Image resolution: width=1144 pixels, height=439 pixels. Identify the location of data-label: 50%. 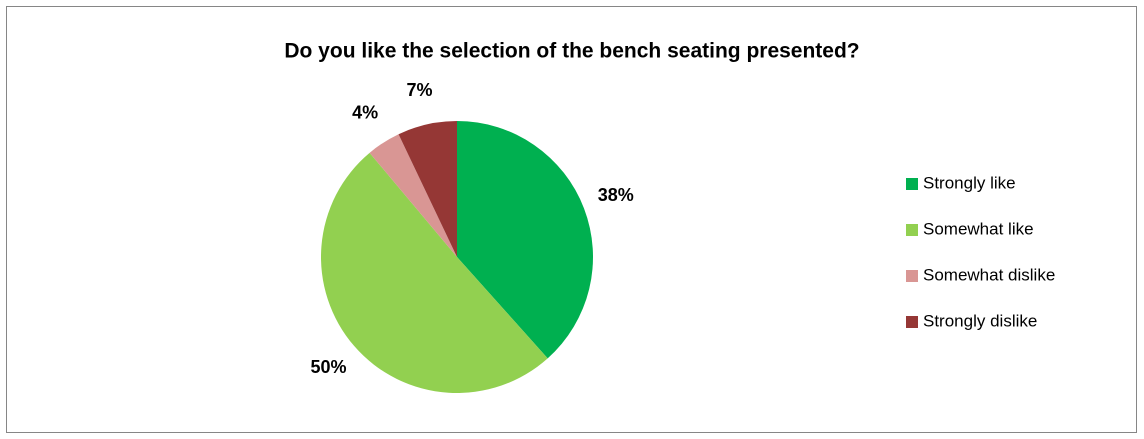
(329, 367).